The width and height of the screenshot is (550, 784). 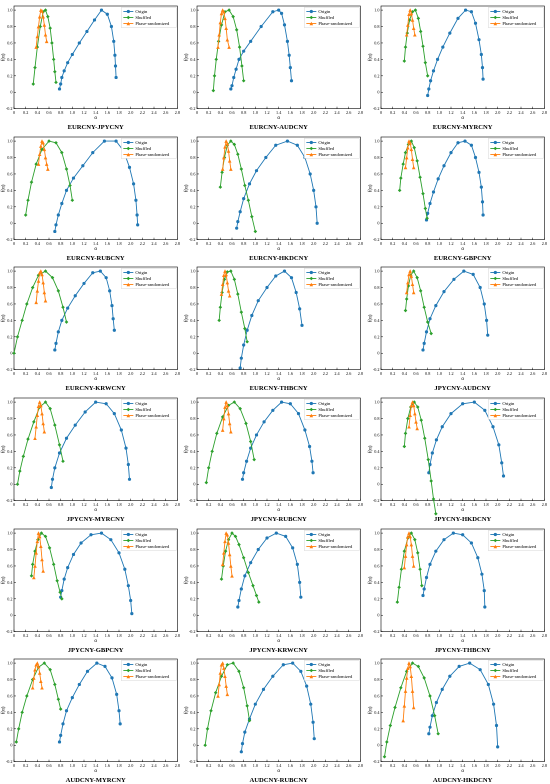 What do you see at coordinates (9, 108) in the screenshot?
I see `y-tick-label: -0.2` at bounding box center [9, 108].